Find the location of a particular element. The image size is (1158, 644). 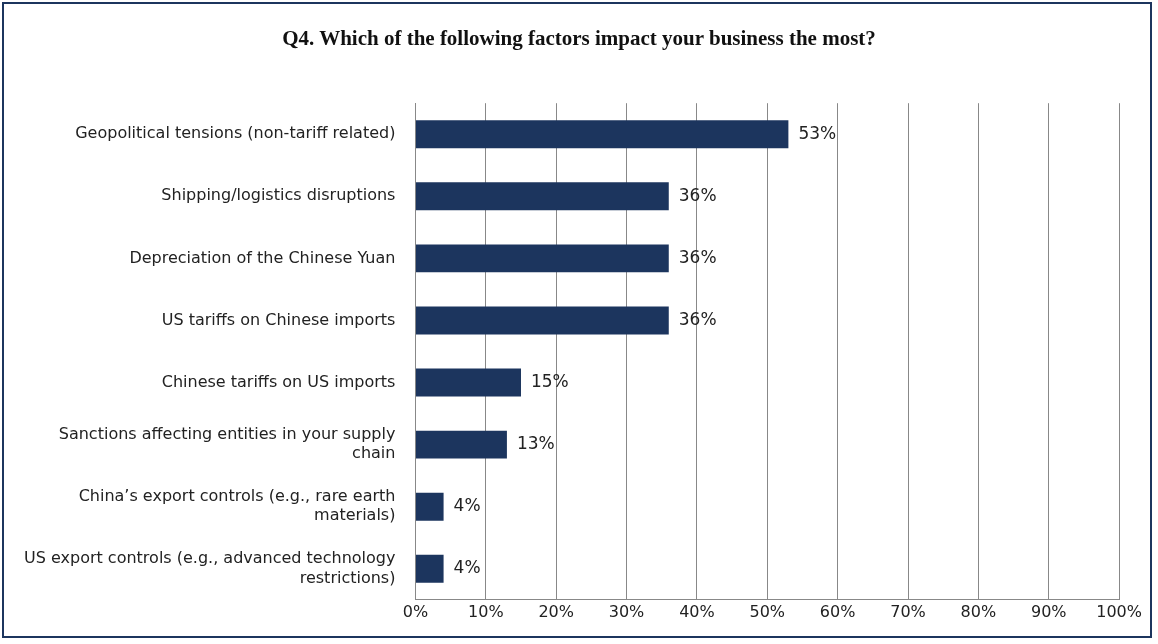

chart-title: Q4. Which of the following factors impact your business the most? is located at coordinates (579, 38).